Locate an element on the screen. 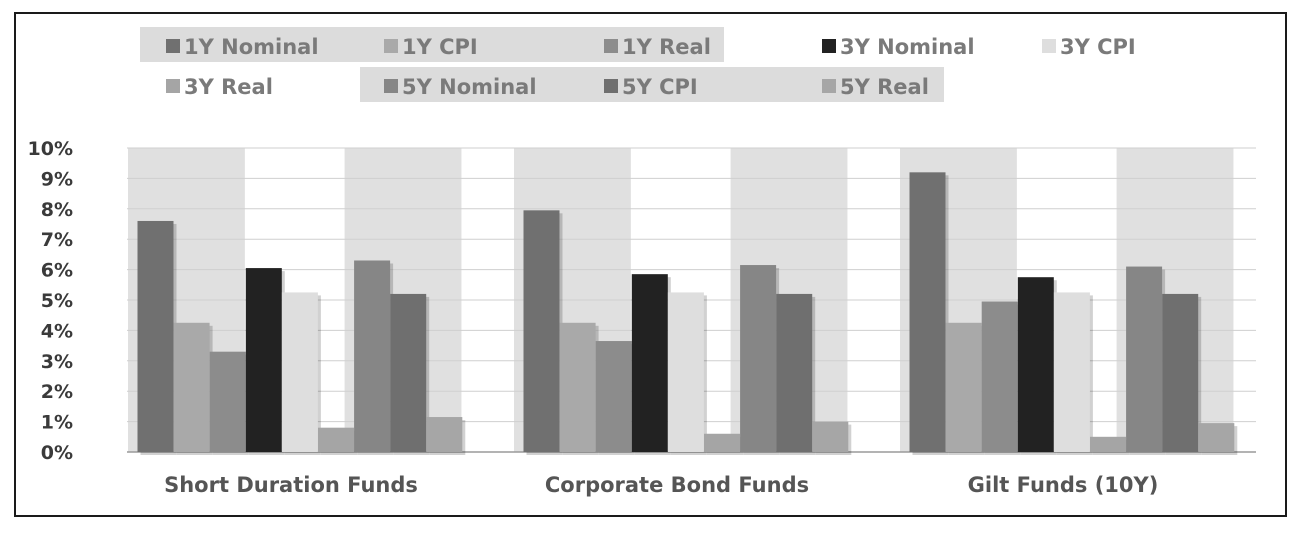  y-tick-label: 5% is located at coordinates (57, 301).